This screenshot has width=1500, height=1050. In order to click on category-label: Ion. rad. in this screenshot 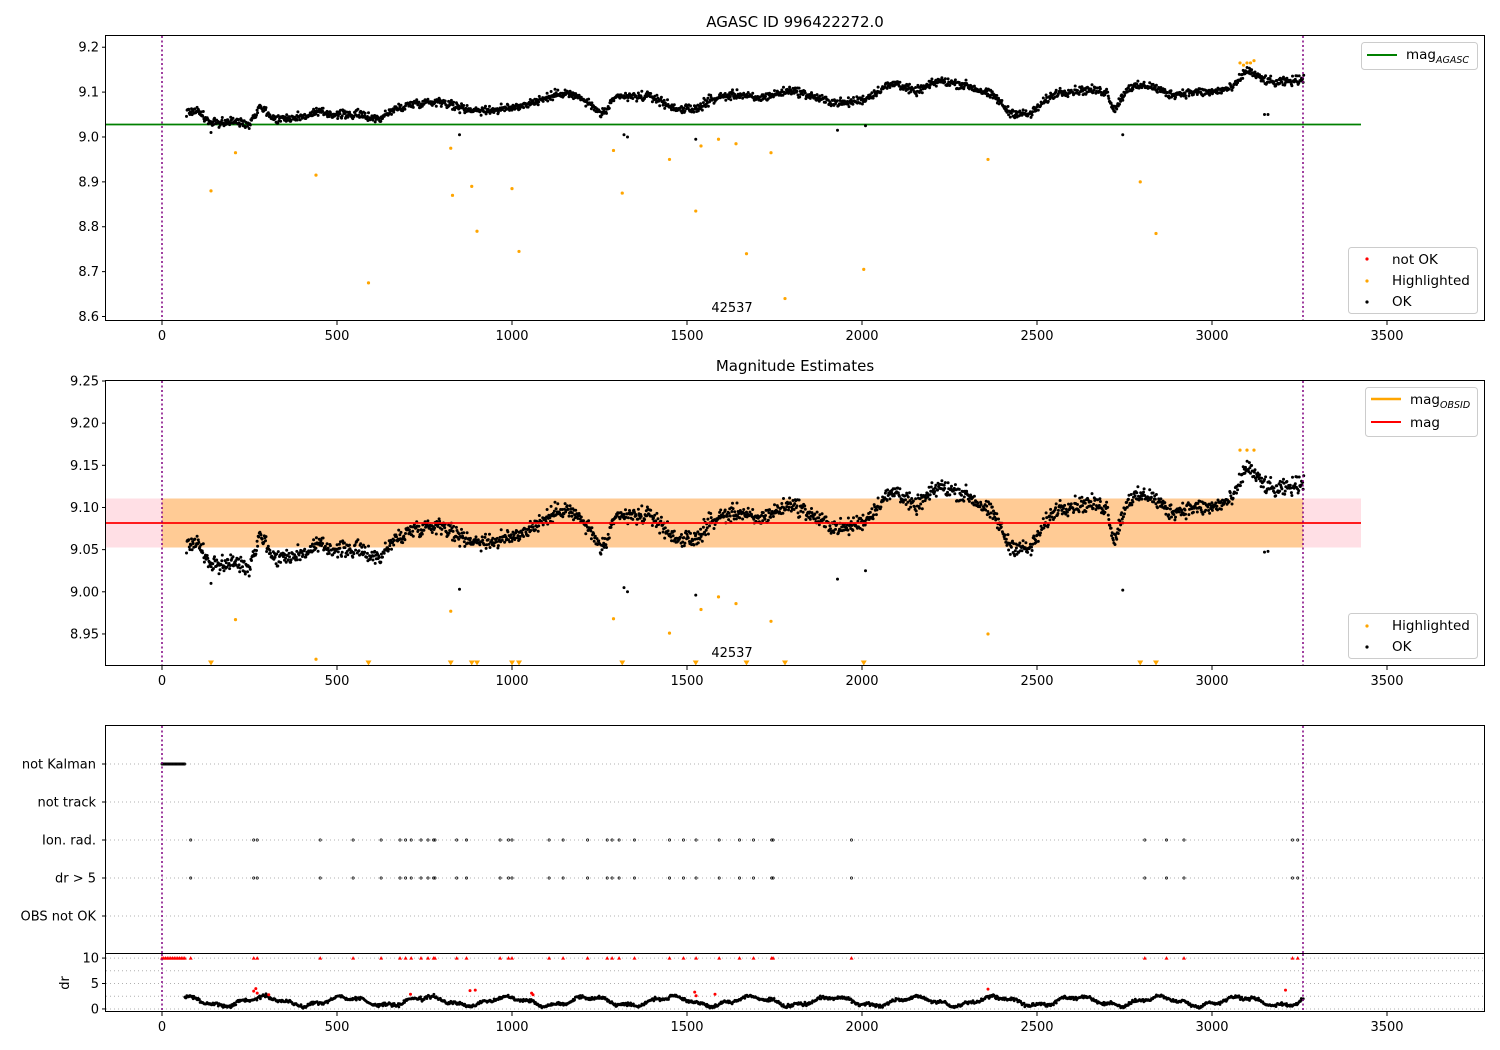, I will do `click(69, 841)`.